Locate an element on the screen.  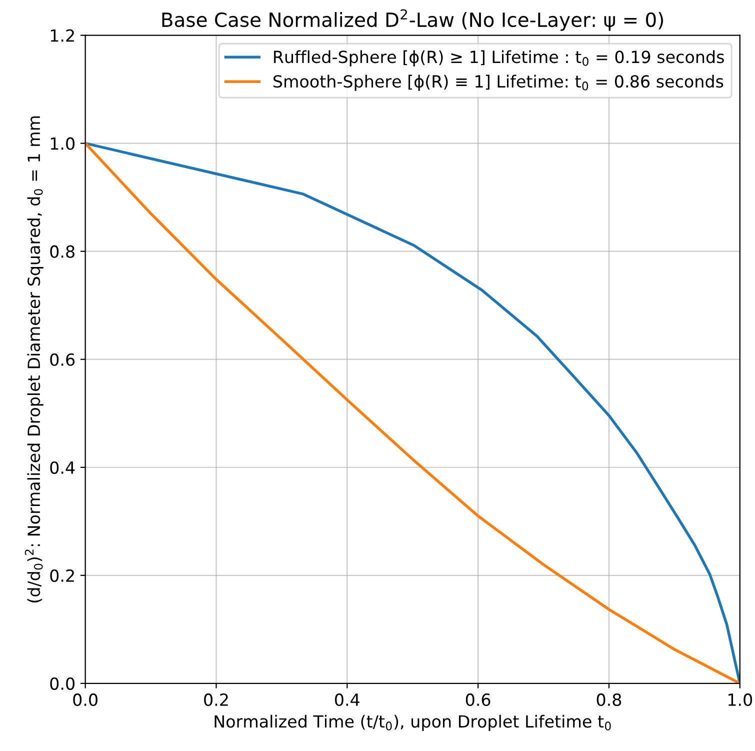
x-tick-label: 0.0 is located at coordinates (85, 699).